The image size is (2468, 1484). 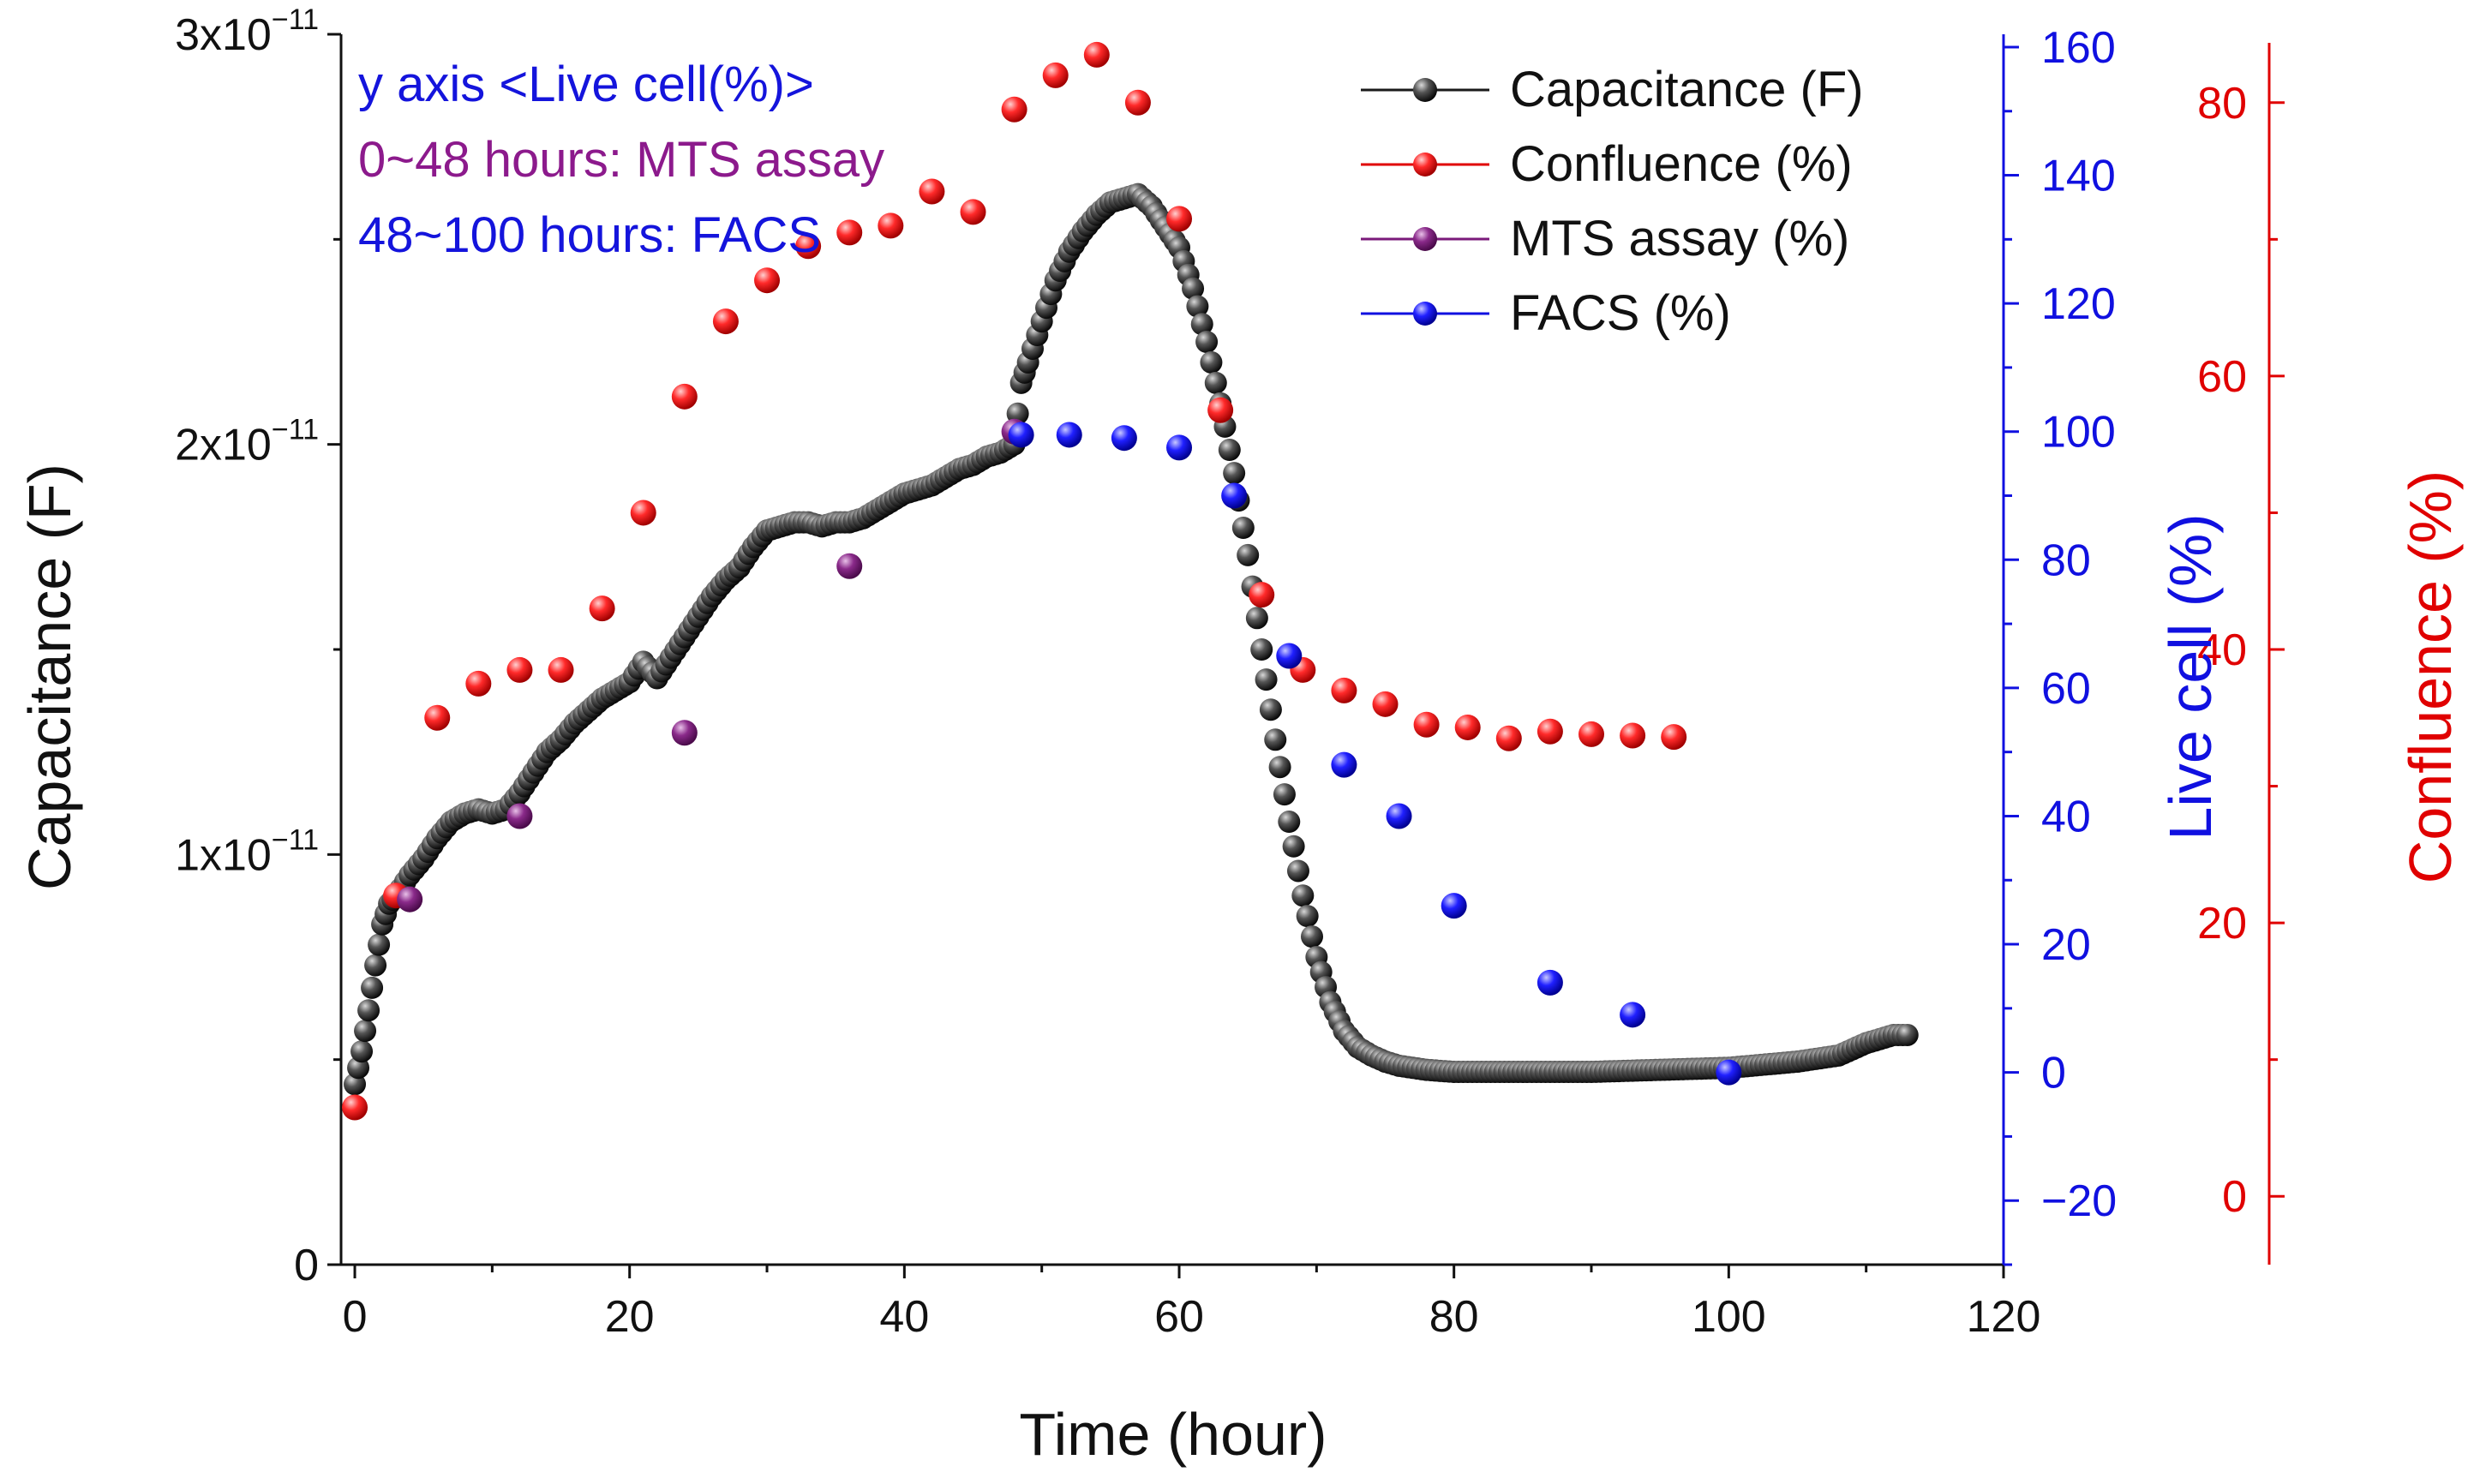 I want to click on x-tick-label: 40, so click(x=904, y=1317).